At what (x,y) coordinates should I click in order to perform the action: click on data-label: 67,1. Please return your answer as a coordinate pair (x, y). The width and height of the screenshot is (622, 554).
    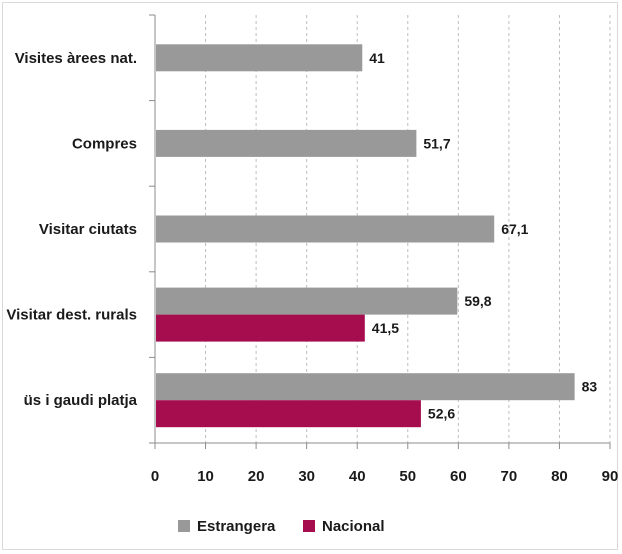
    Looking at the image, I should click on (514, 229).